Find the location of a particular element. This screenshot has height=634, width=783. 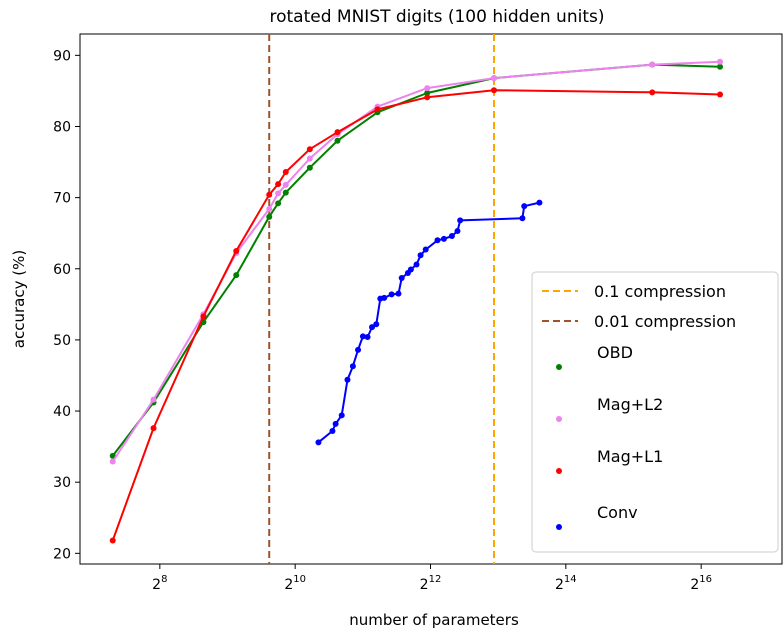

x-tick-label: 214 is located at coordinates (566, 583).